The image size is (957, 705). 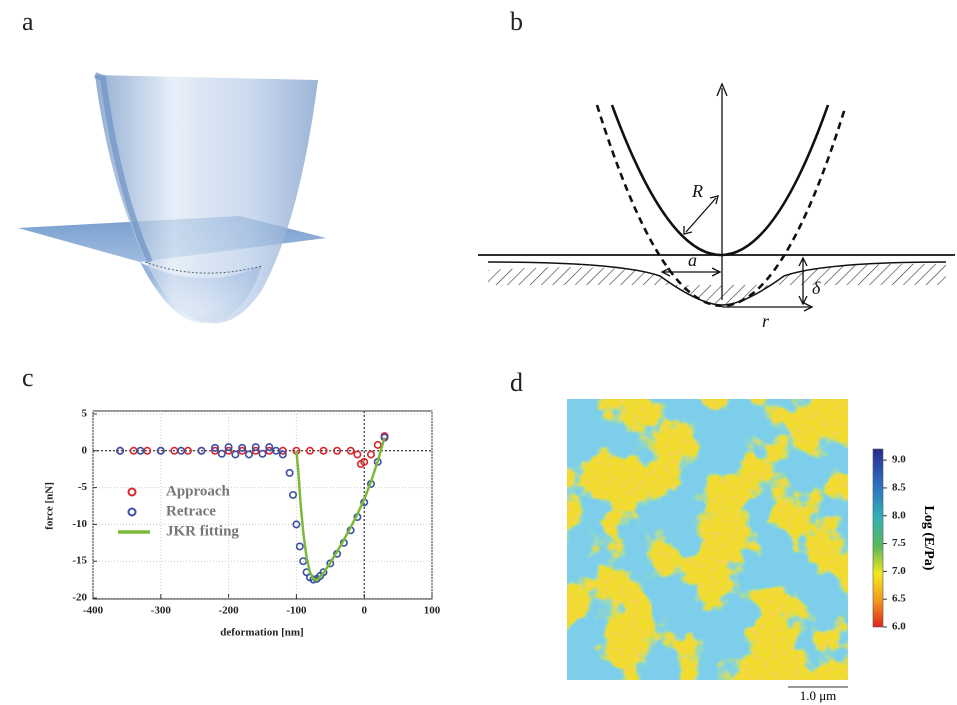 I want to click on colorbar, so click(x=878, y=538).